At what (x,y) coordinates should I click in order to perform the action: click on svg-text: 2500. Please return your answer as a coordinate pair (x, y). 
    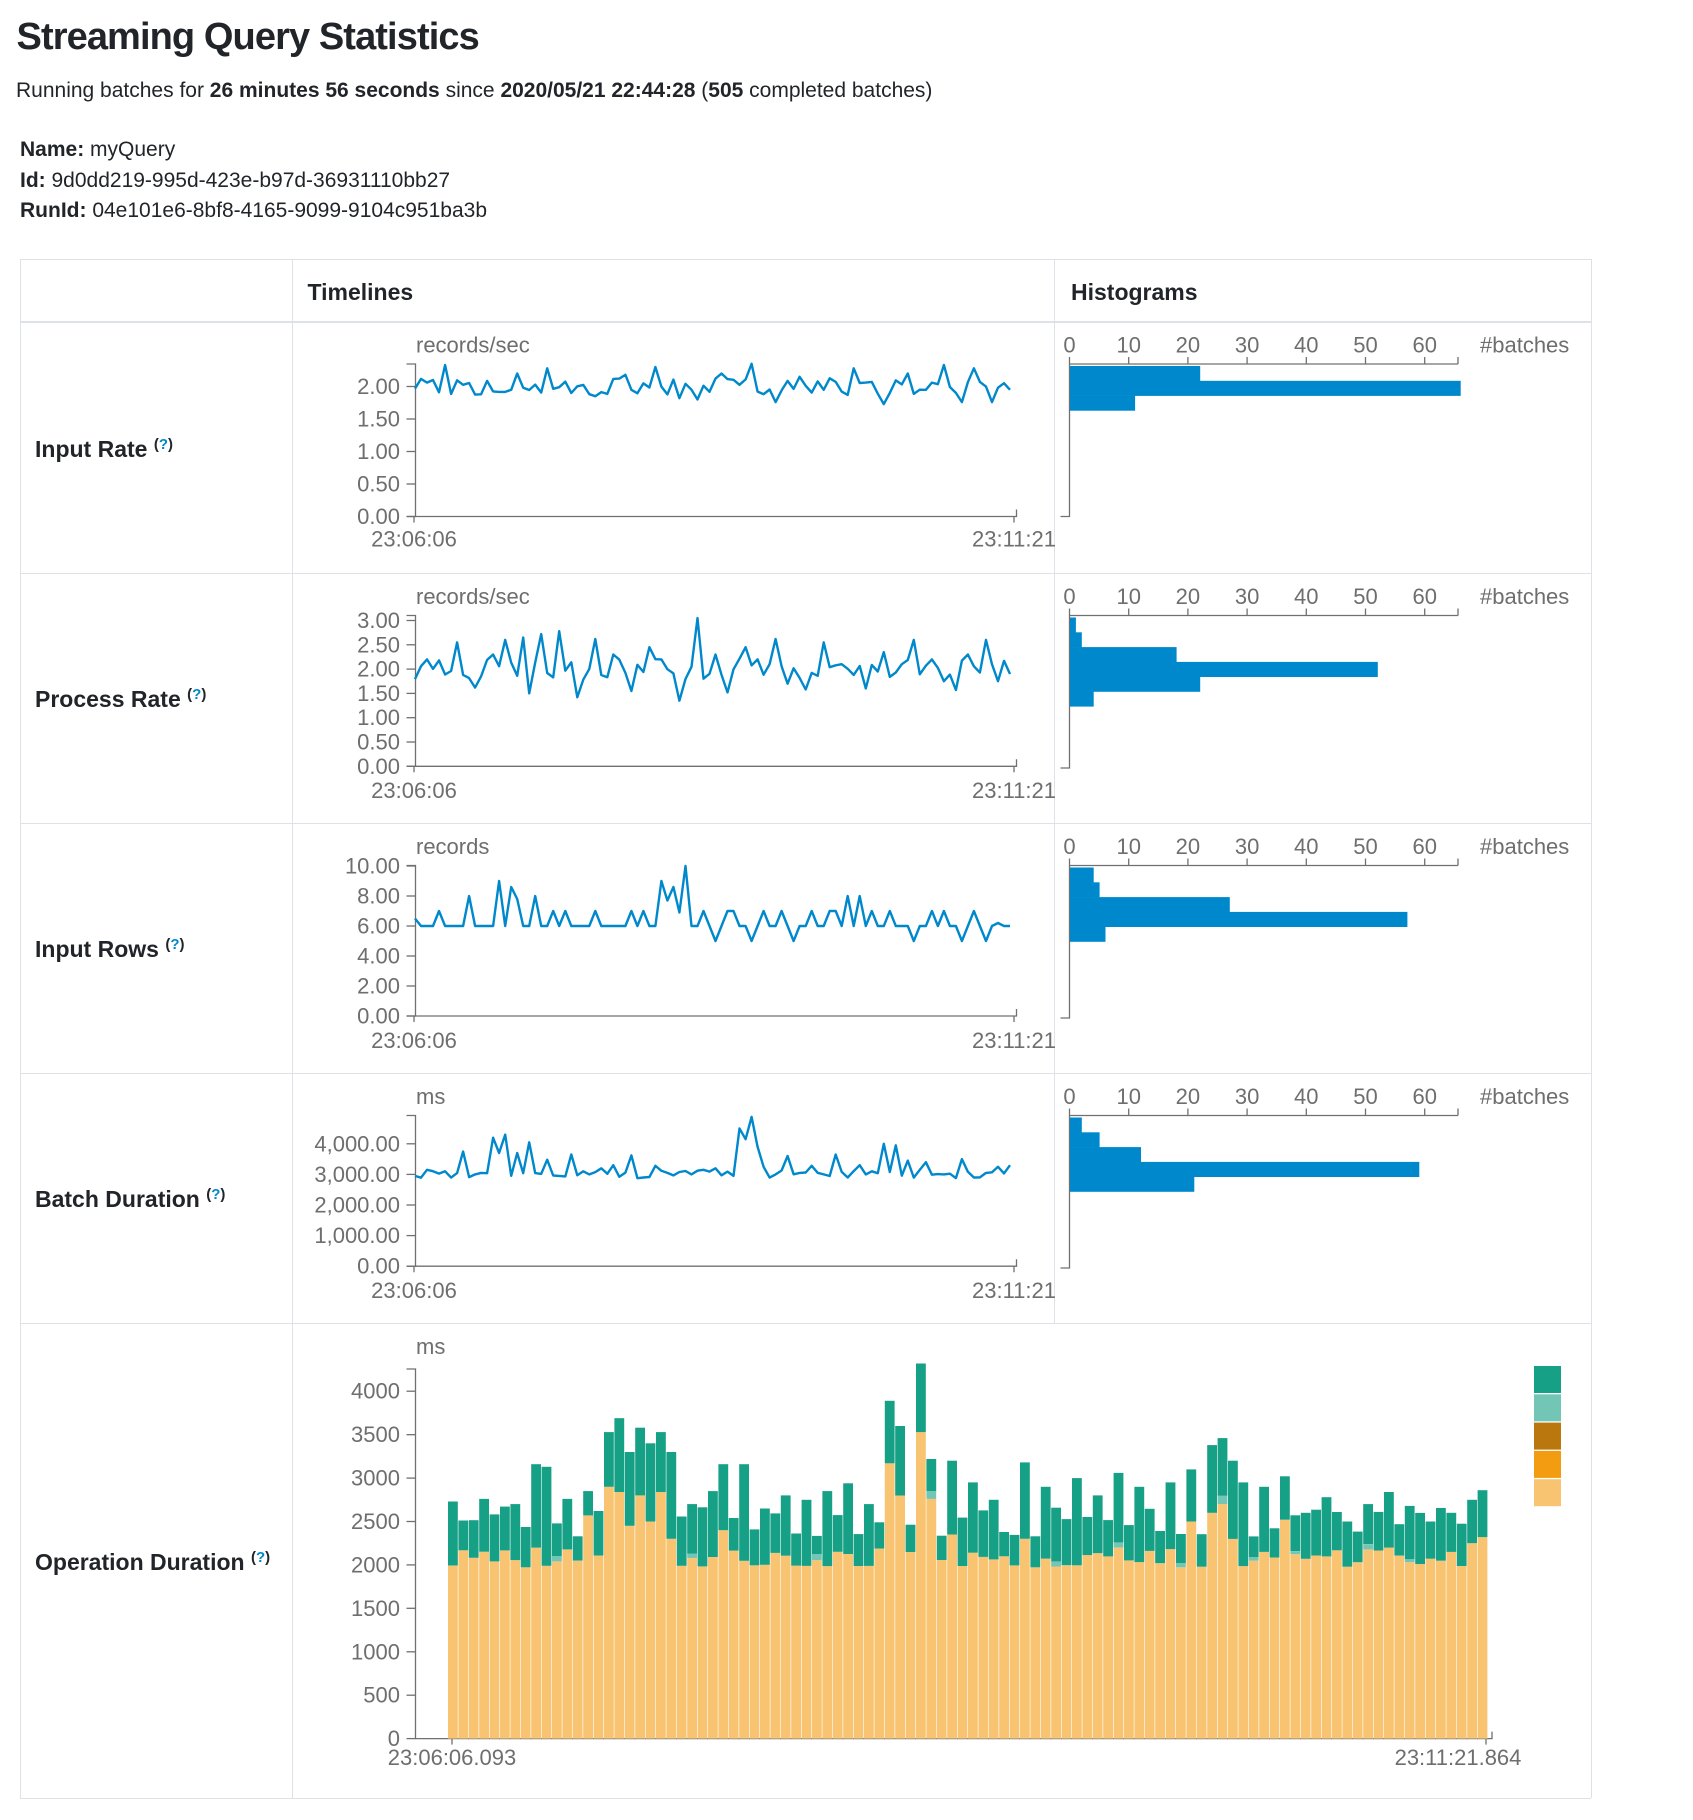
    Looking at the image, I should click on (375, 1521).